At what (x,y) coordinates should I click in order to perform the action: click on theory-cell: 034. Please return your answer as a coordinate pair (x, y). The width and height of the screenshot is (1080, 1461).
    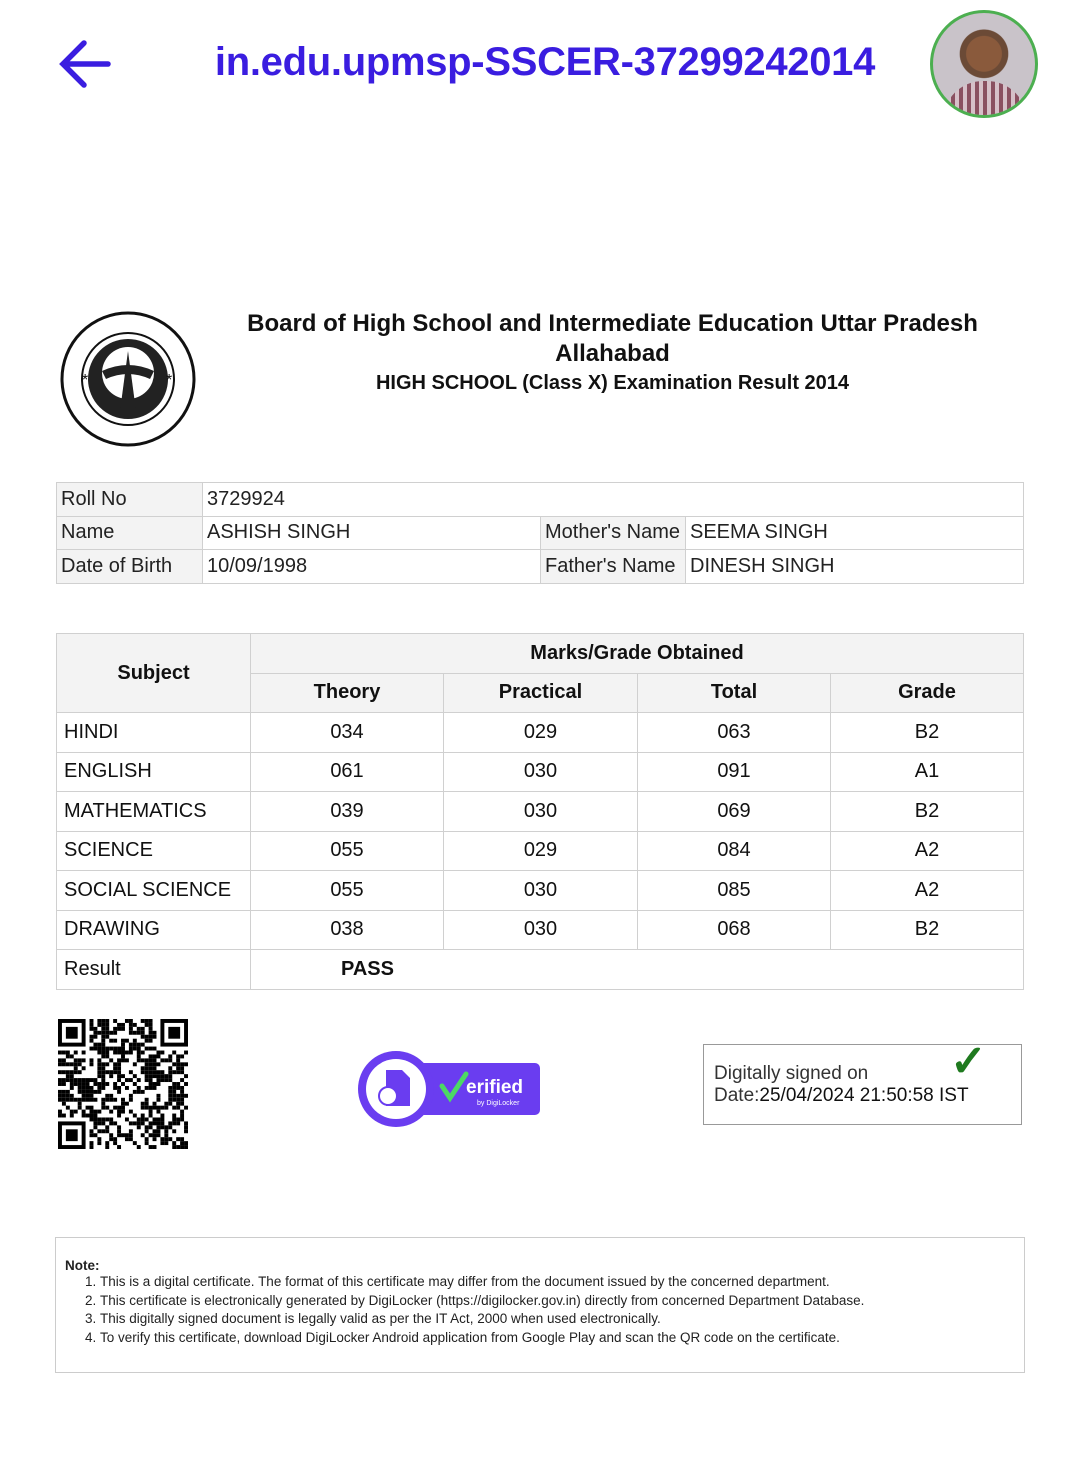
    Looking at the image, I should click on (347, 732).